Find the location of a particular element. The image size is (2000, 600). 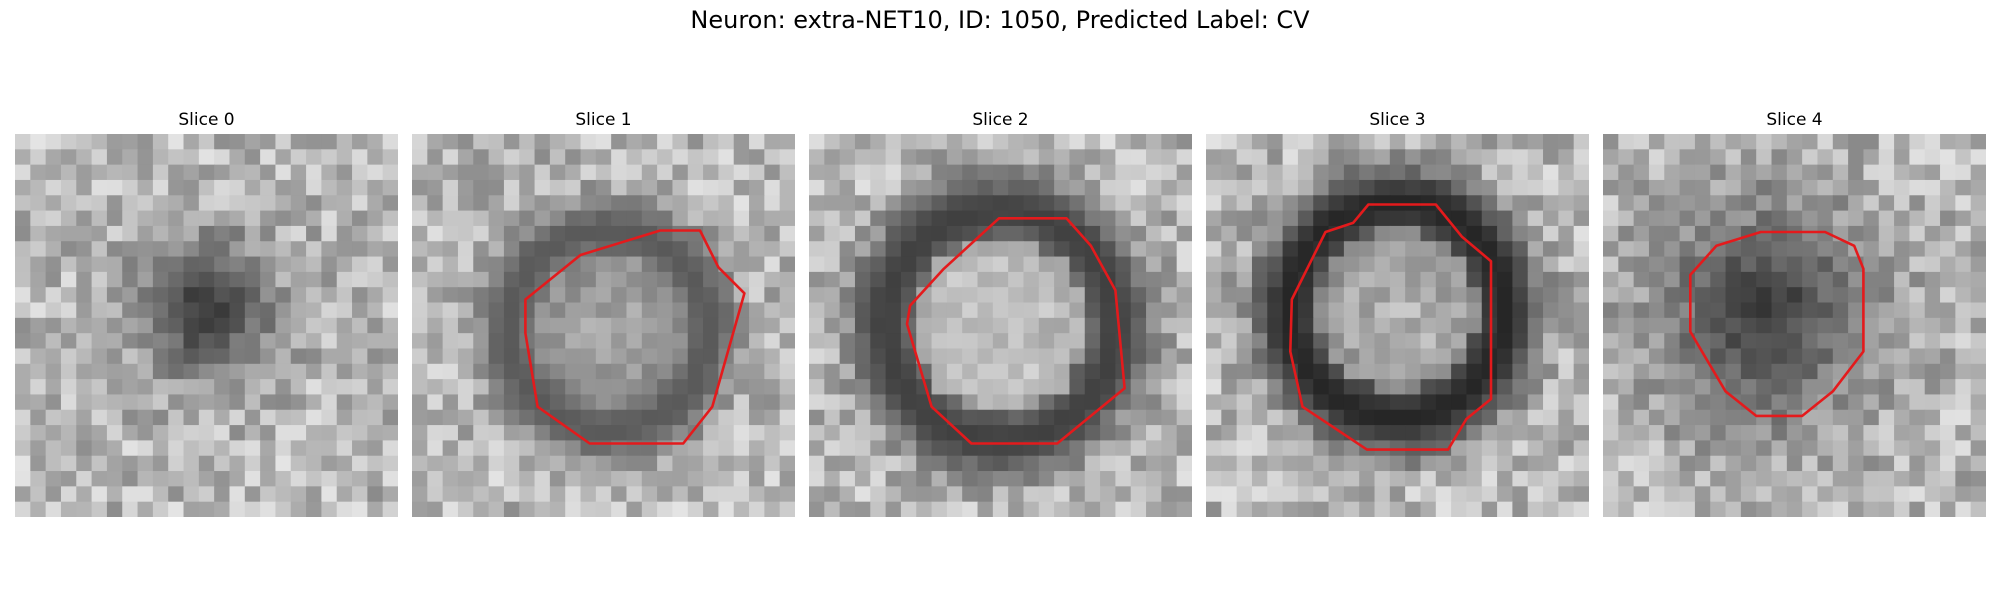

slice-title: Slice 4 is located at coordinates (1794, 120).